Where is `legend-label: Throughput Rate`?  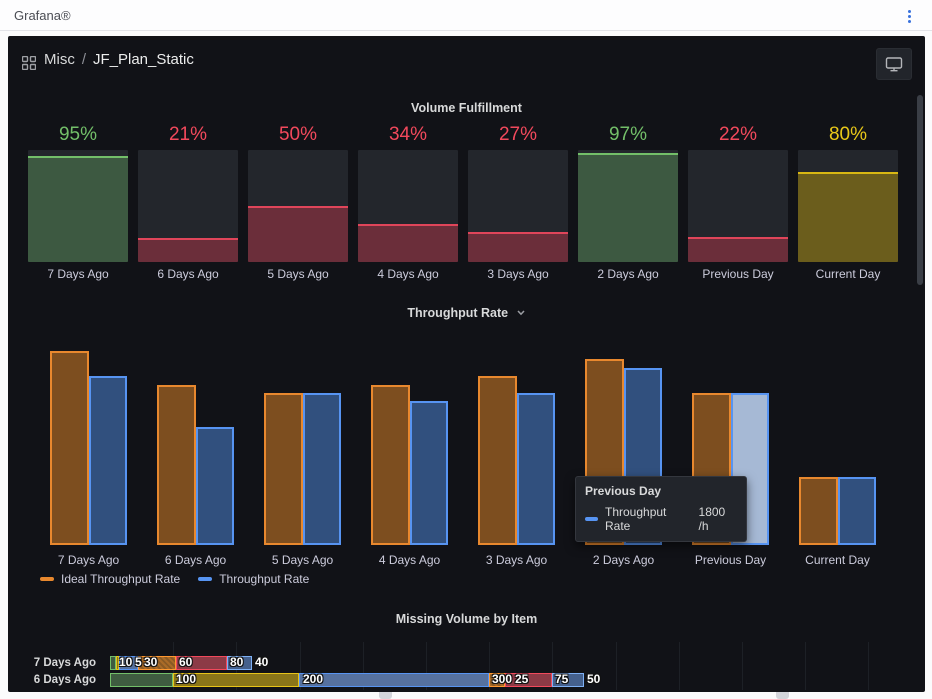 legend-label: Throughput Rate is located at coordinates (264, 579).